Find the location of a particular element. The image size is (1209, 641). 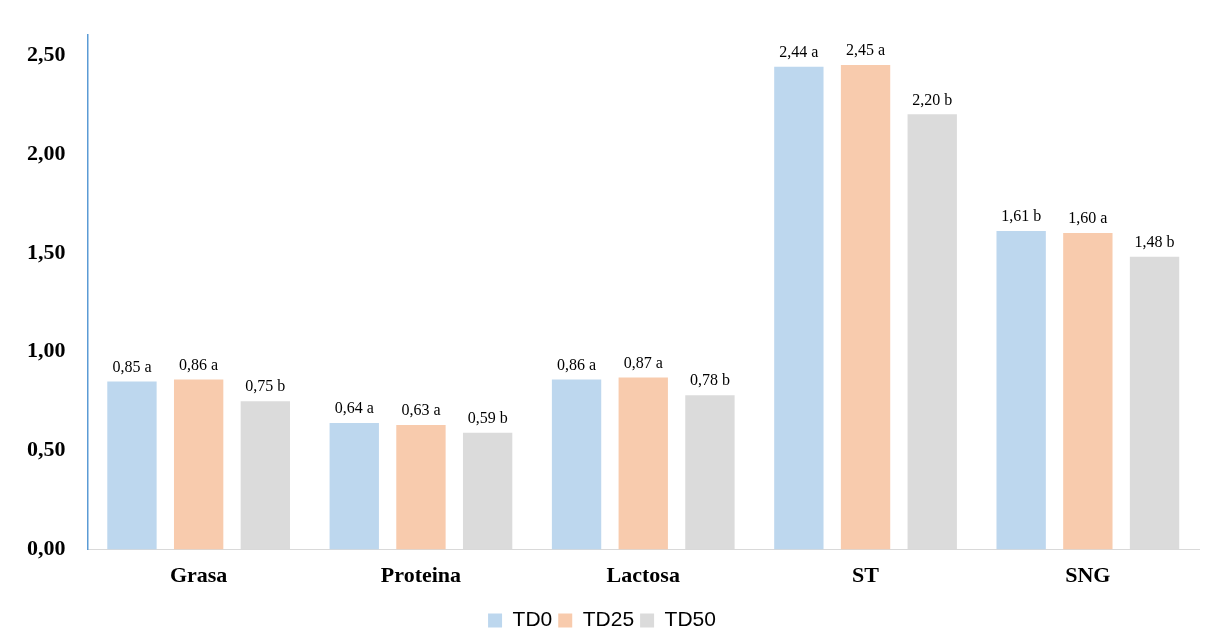

data-label: 0,63 a is located at coordinates (421, 410).